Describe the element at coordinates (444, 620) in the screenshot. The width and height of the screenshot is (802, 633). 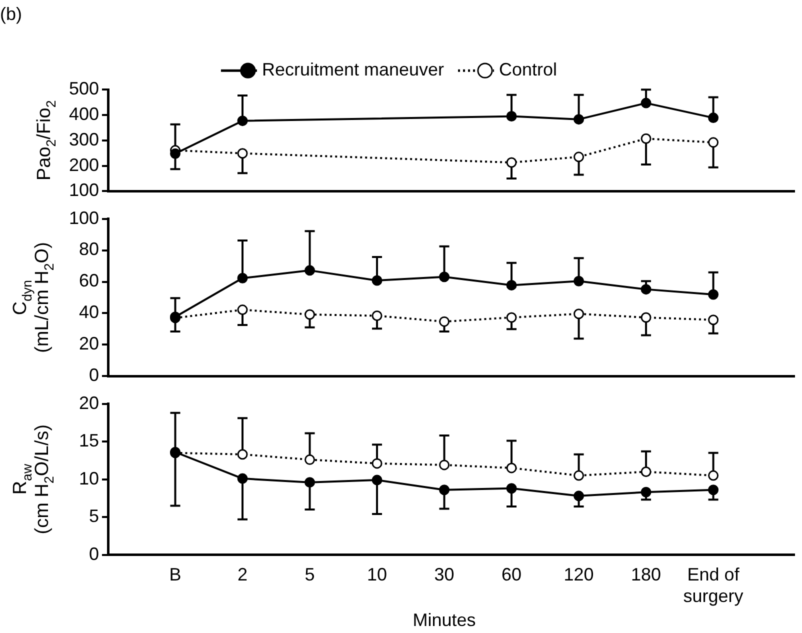
I see `x-axis-title: Minutes` at that location.